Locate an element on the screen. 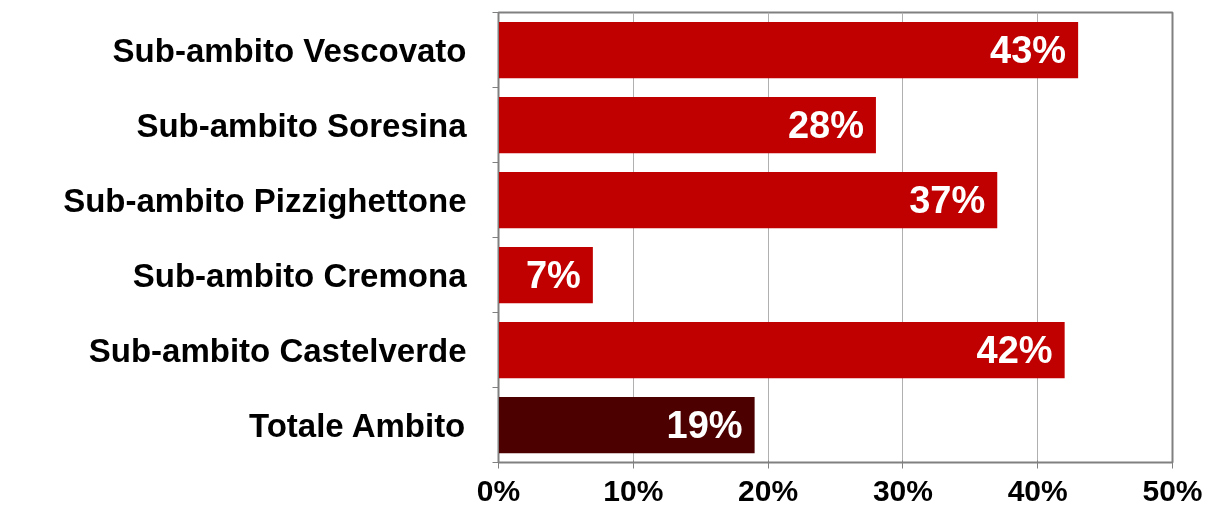 This screenshot has height=514, width=1209. x-tick-label: 50% is located at coordinates (1172, 490).